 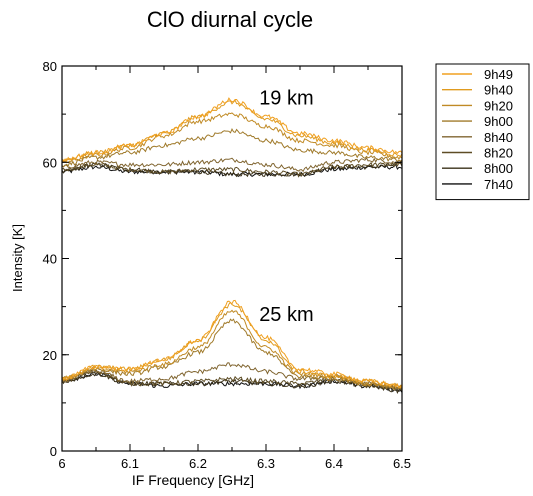 What do you see at coordinates (334, 463) in the screenshot?
I see `x-tick-label: 6.4` at bounding box center [334, 463].